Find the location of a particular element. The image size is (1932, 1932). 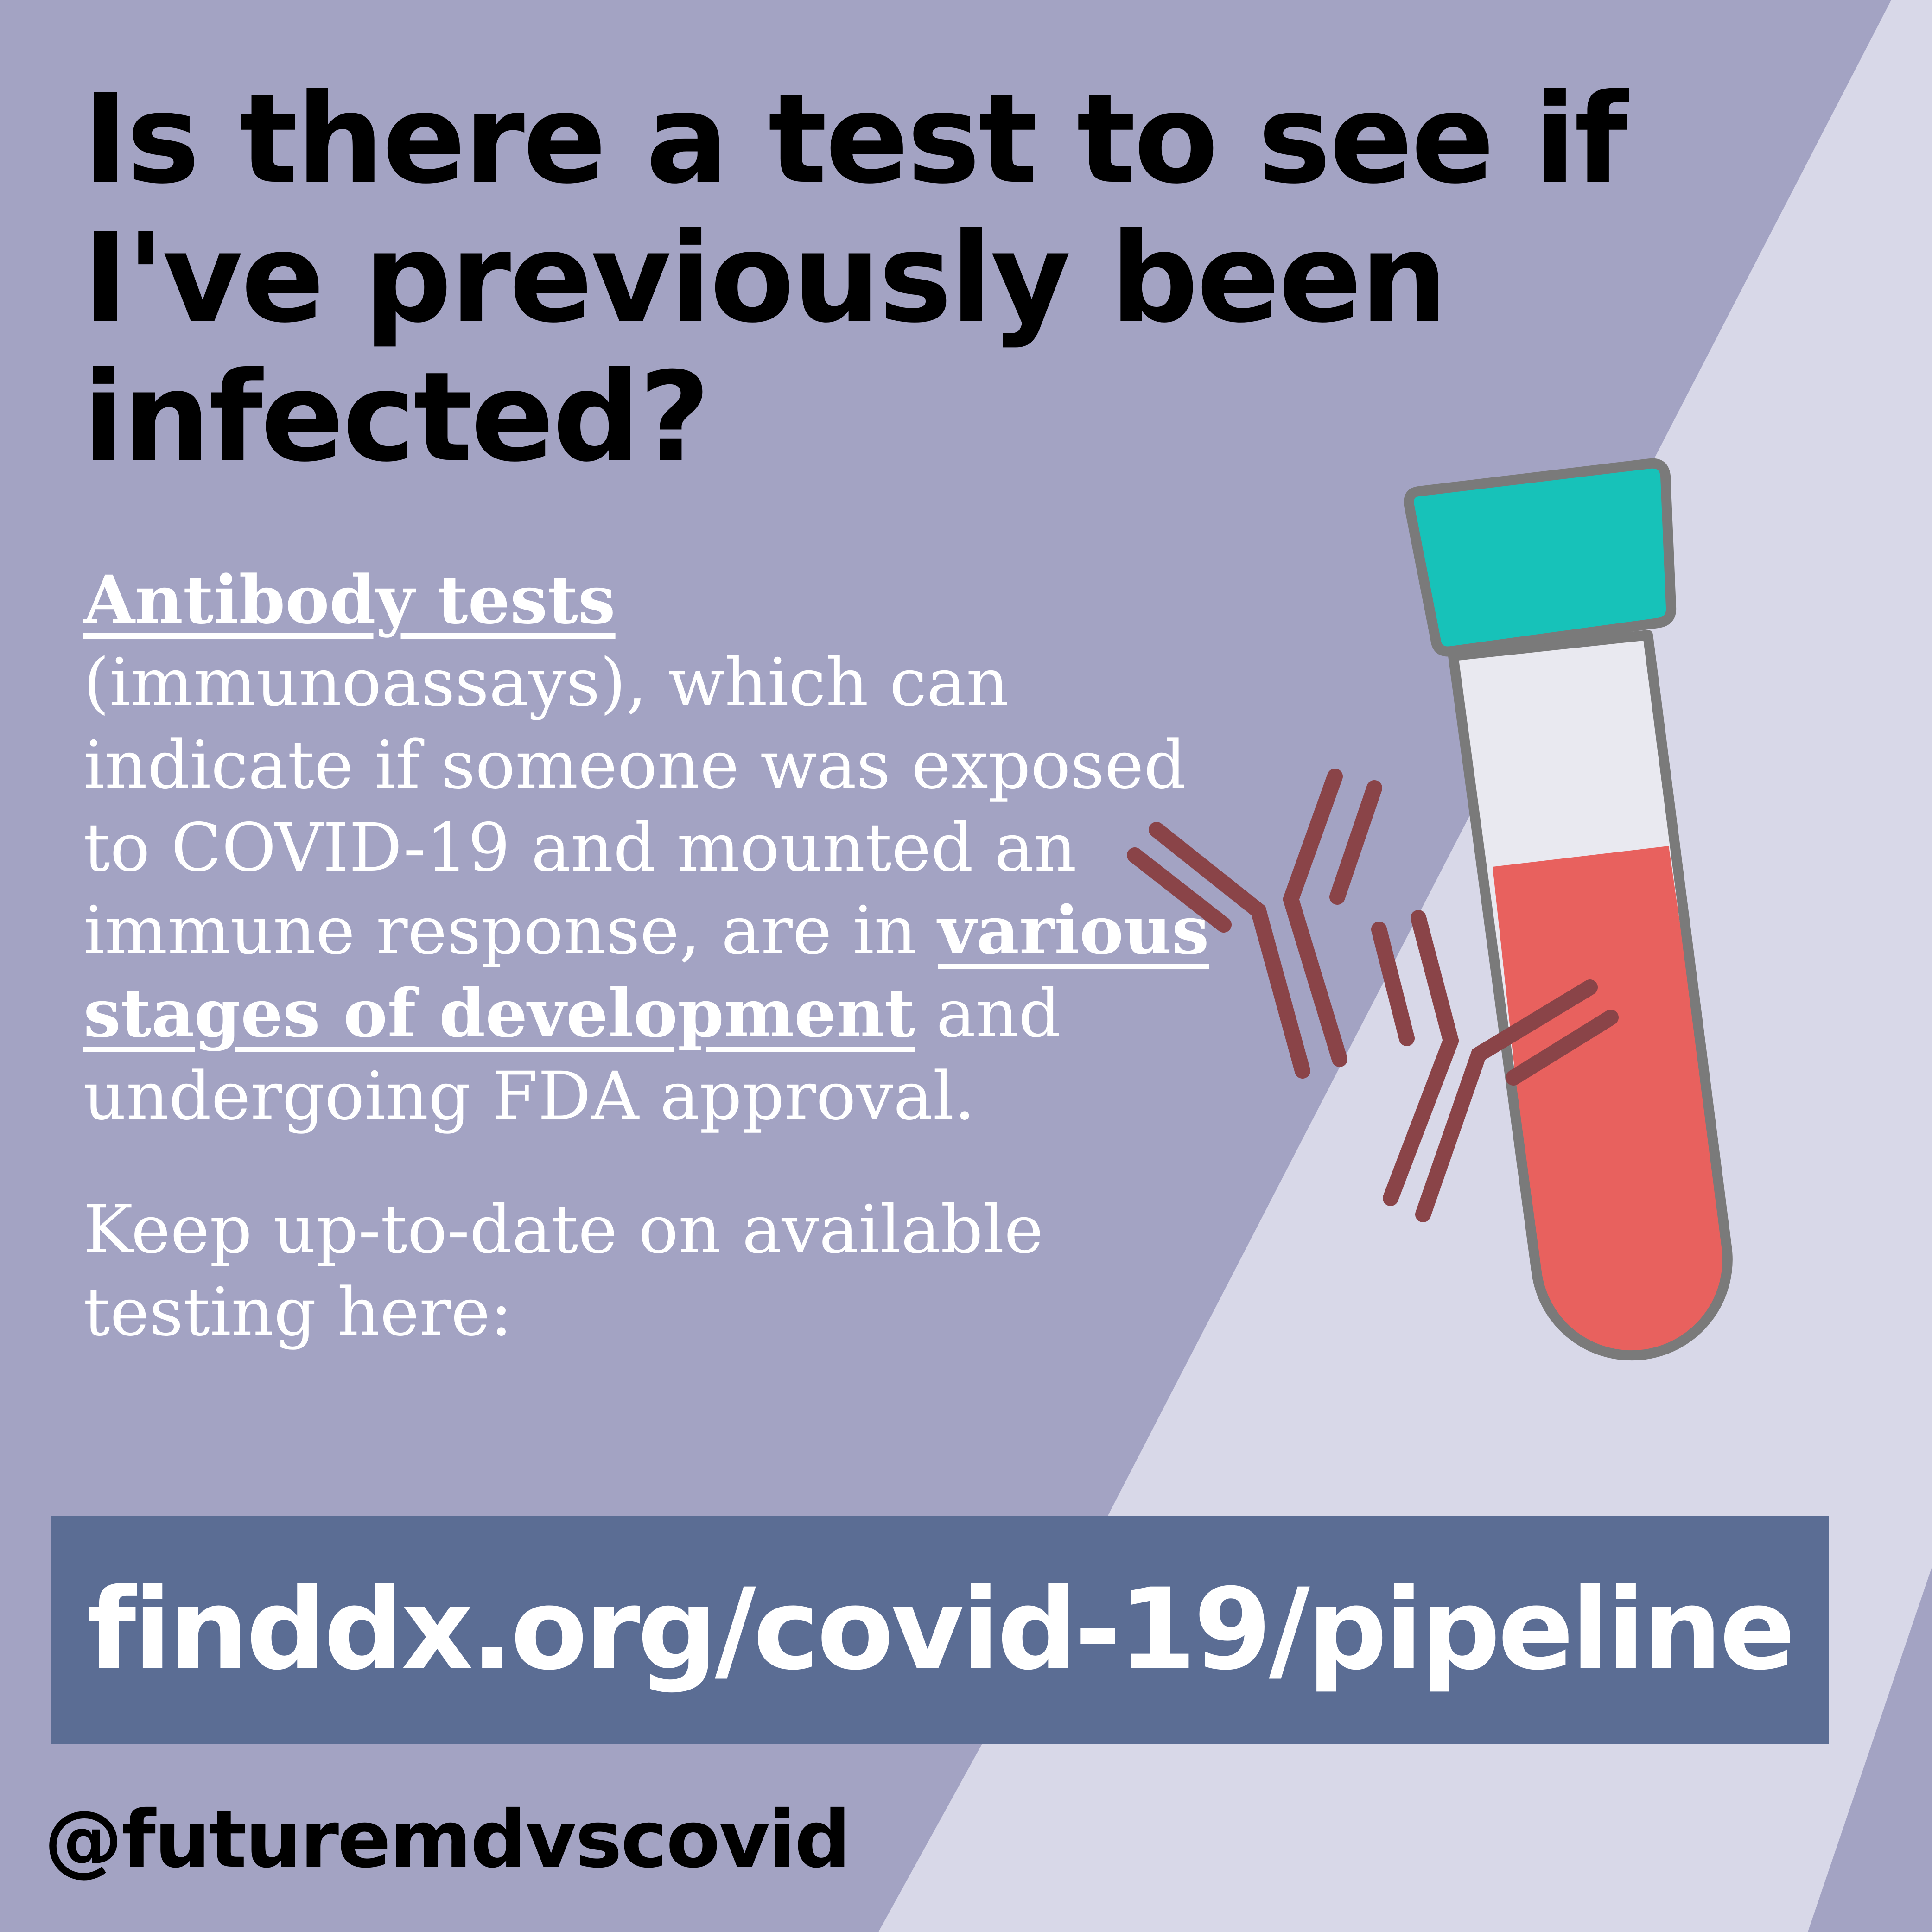

test-tube-icon is located at coordinates (1568, 909).